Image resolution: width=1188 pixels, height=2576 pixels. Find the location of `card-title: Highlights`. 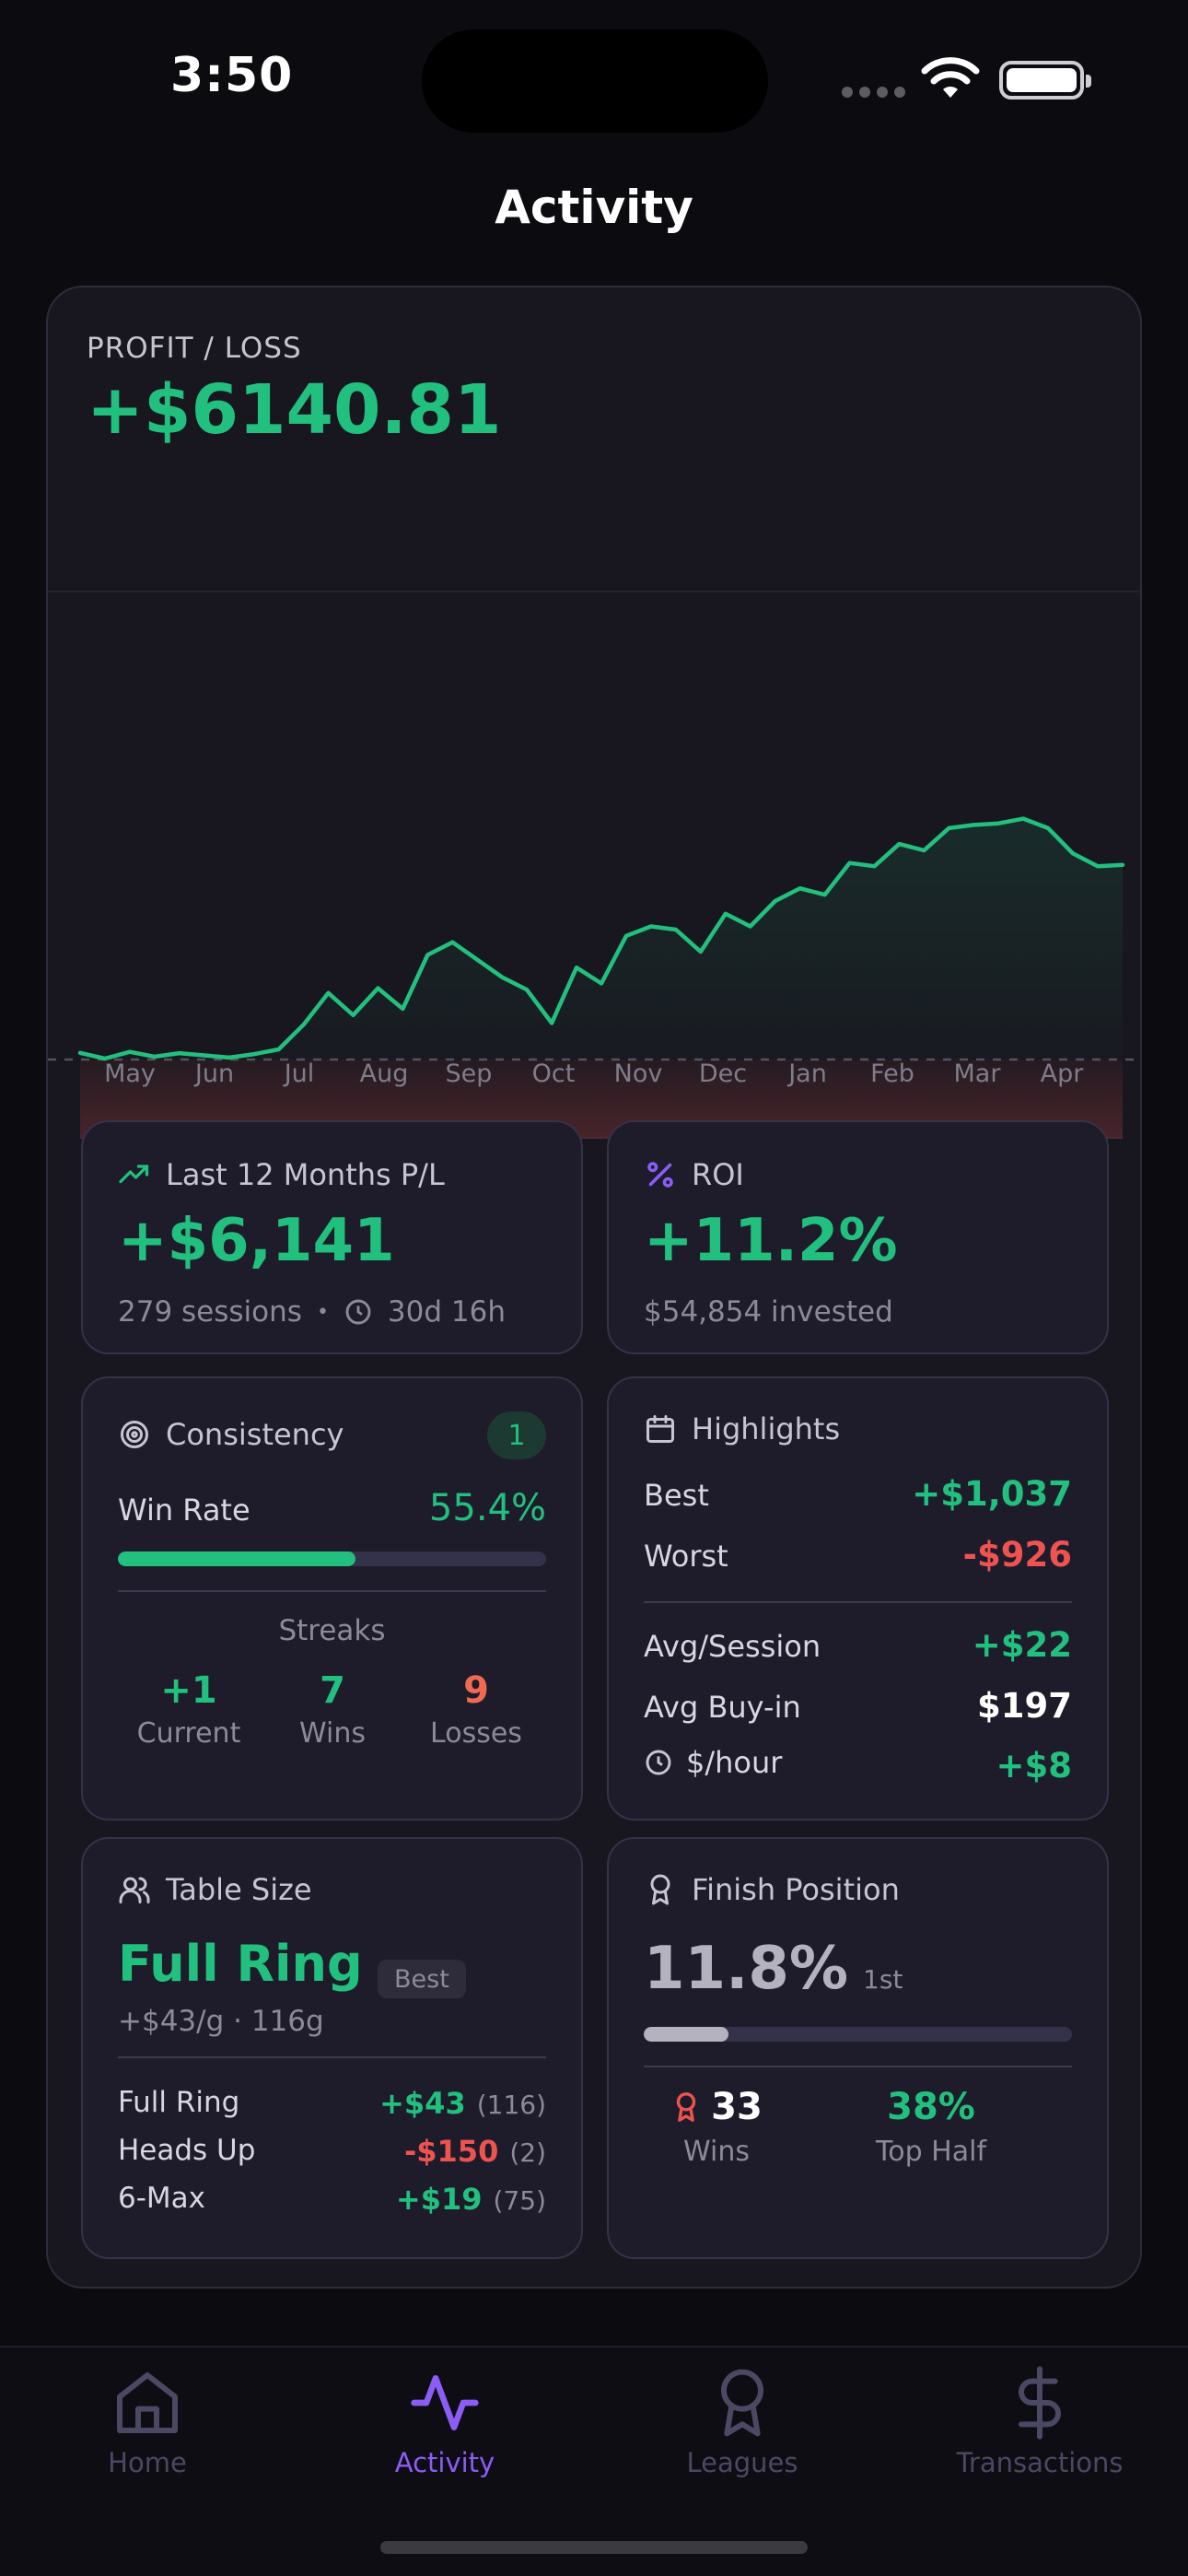

card-title: Highlights is located at coordinates (766, 1428).